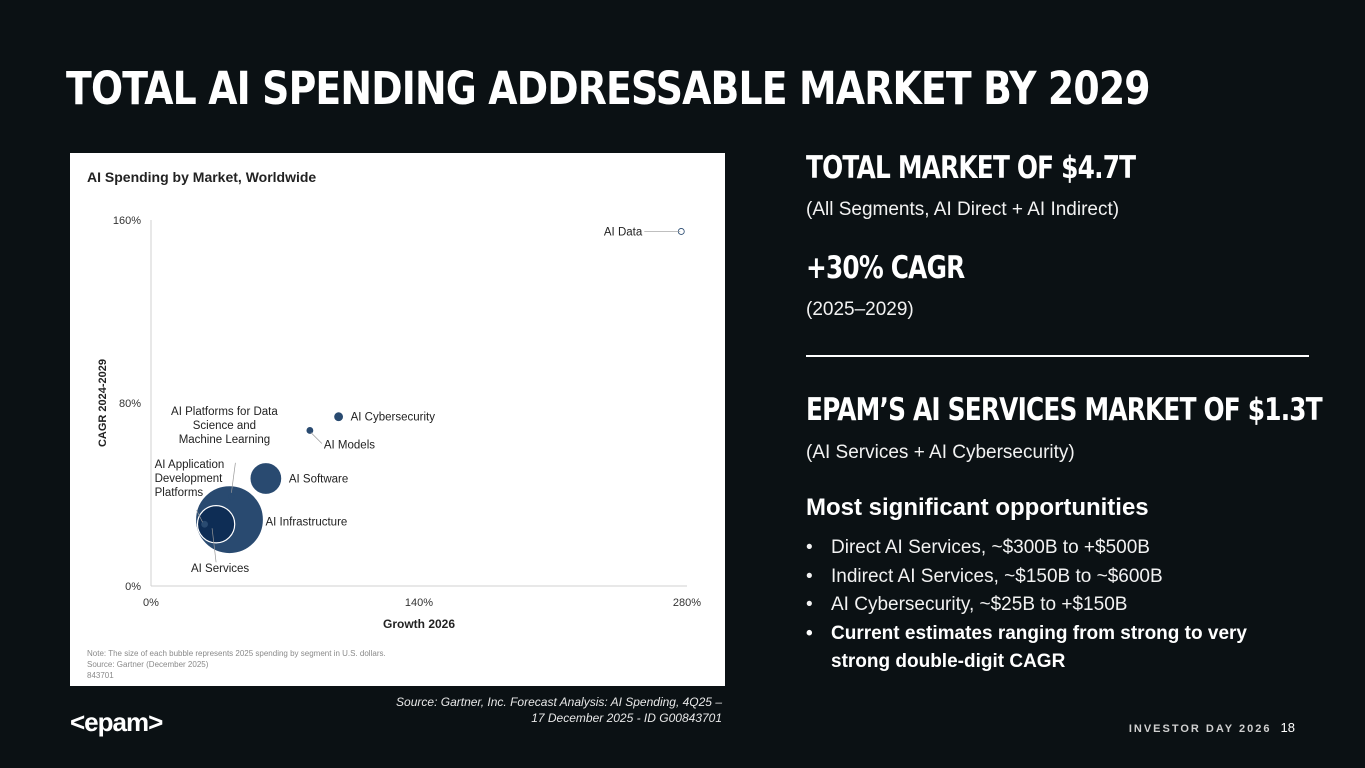 This screenshot has height=768, width=1365. I want to click on kpi-epam-services-market: EPAM’S AI SERVICES MARKET OF $1.3T, so click(1064, 410).